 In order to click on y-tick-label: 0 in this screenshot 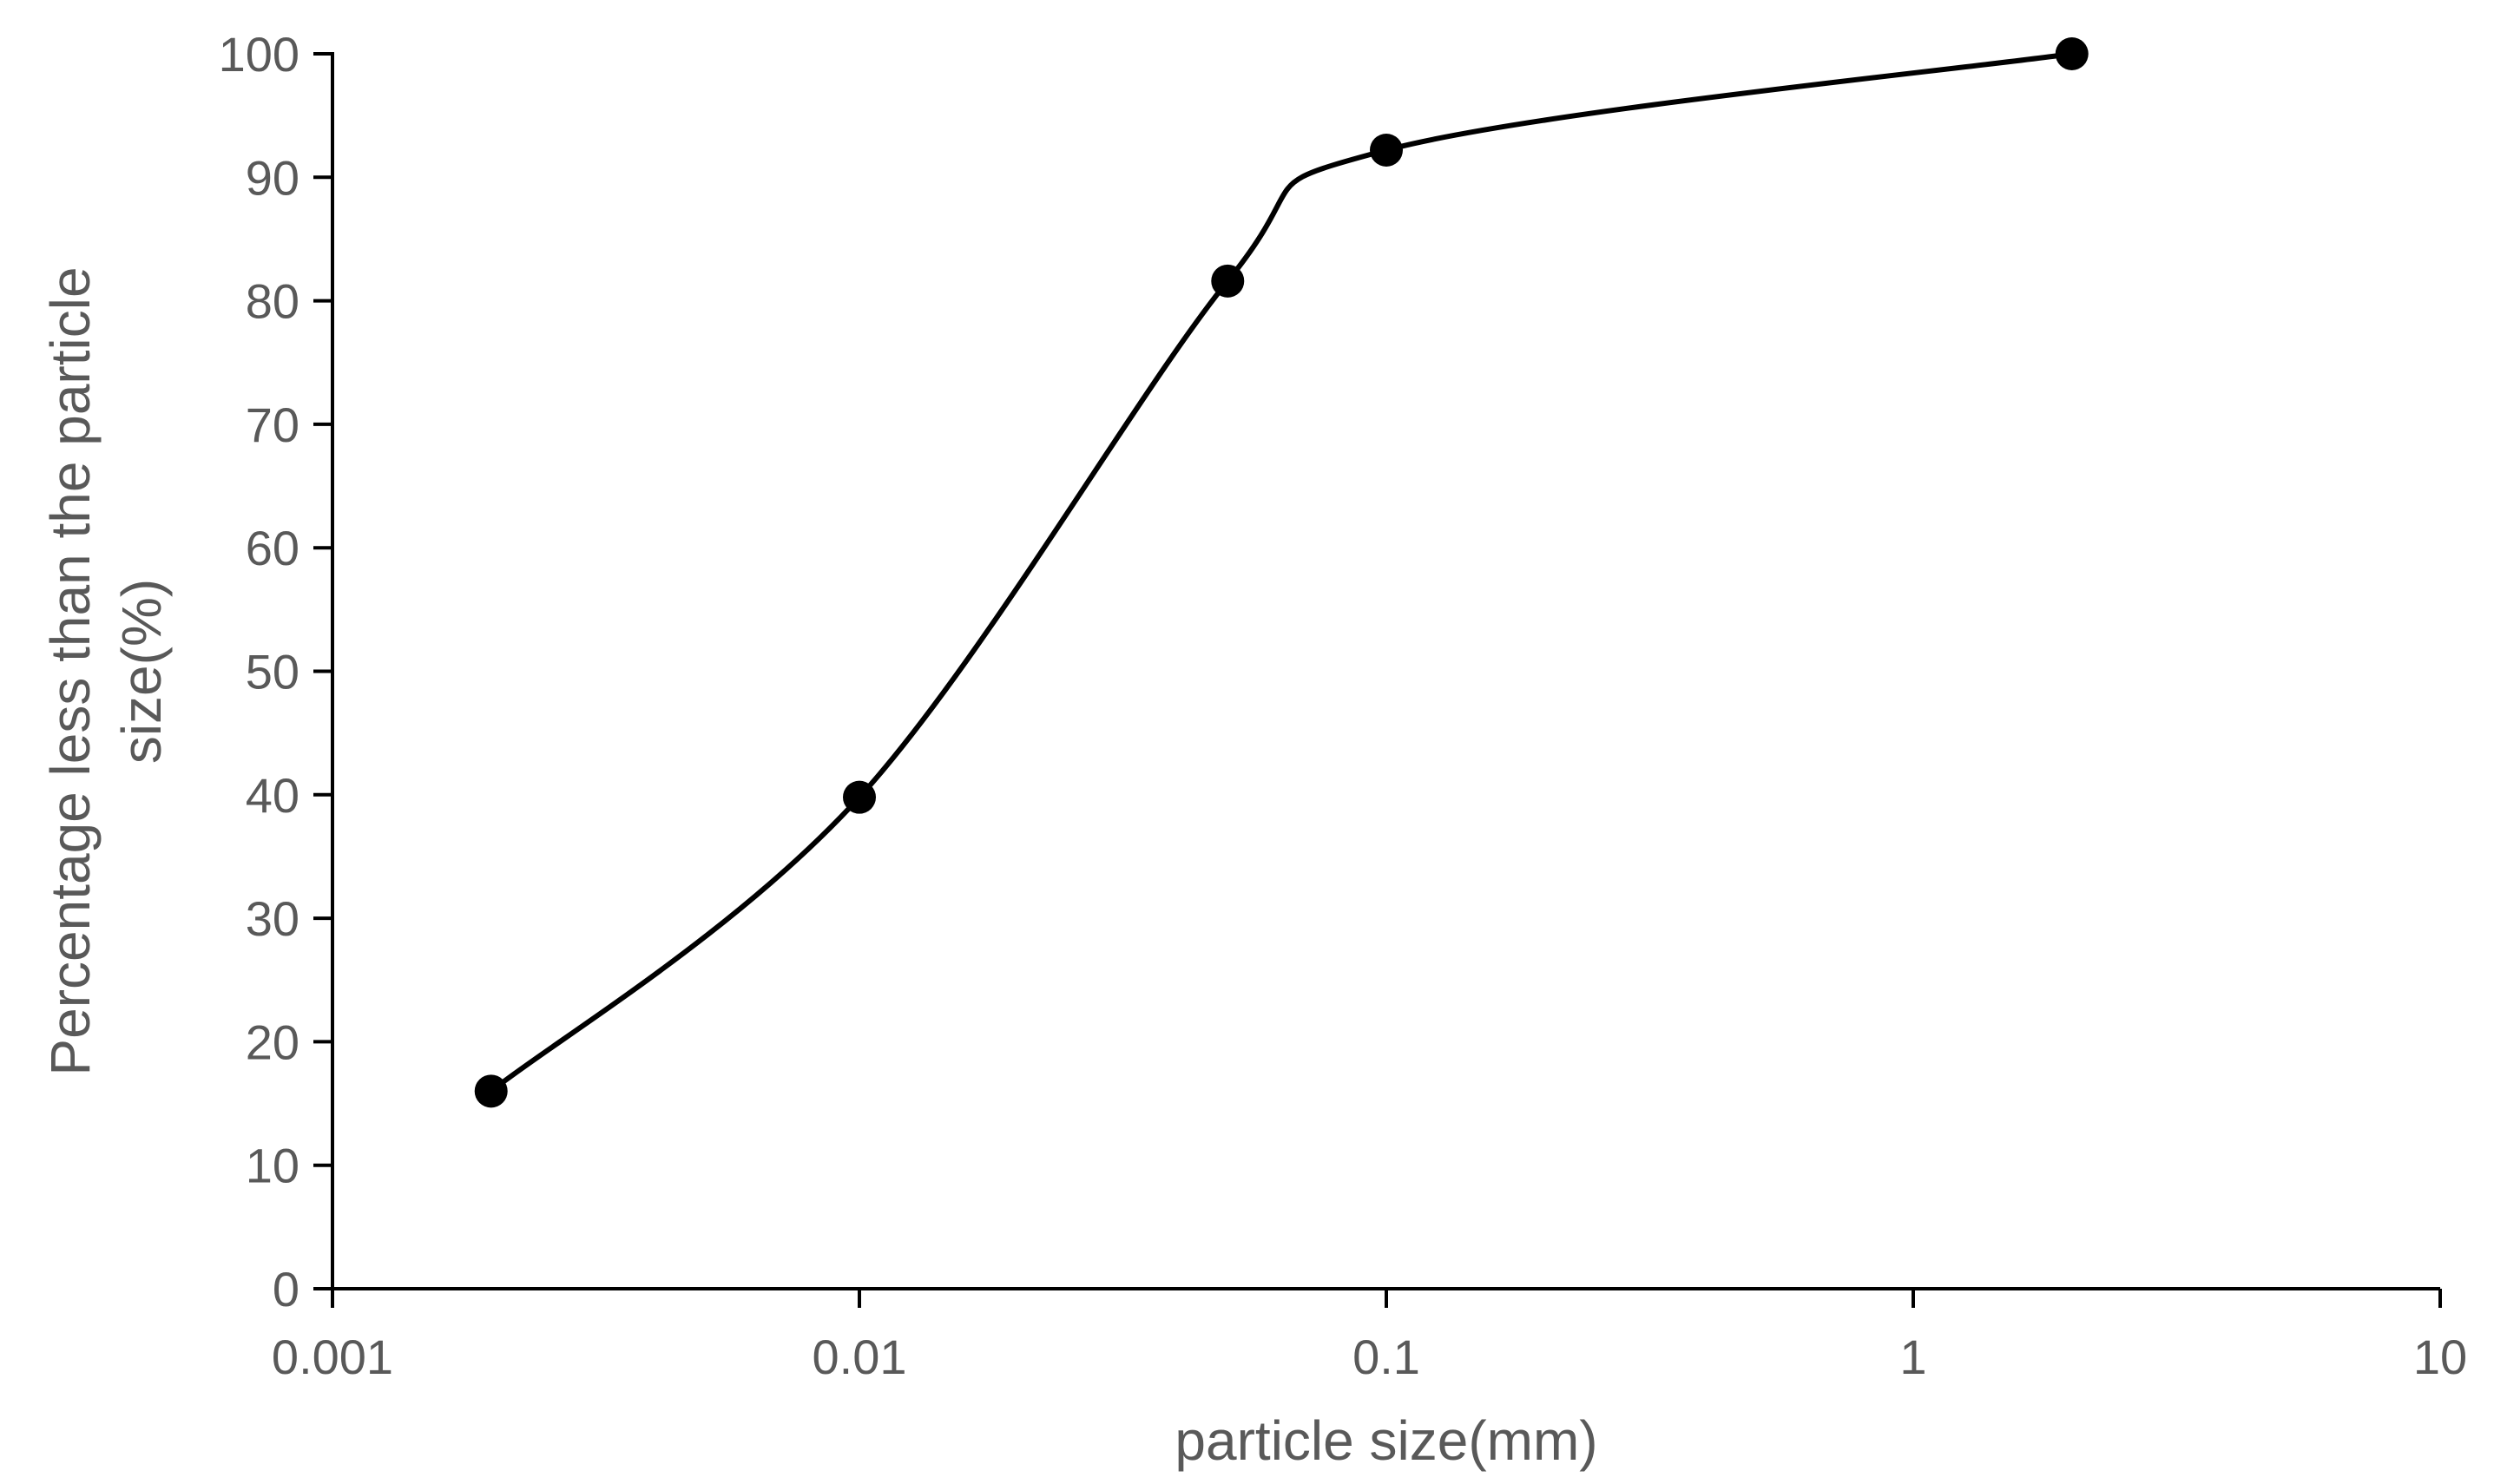, I will do `click(286, 1289)`.